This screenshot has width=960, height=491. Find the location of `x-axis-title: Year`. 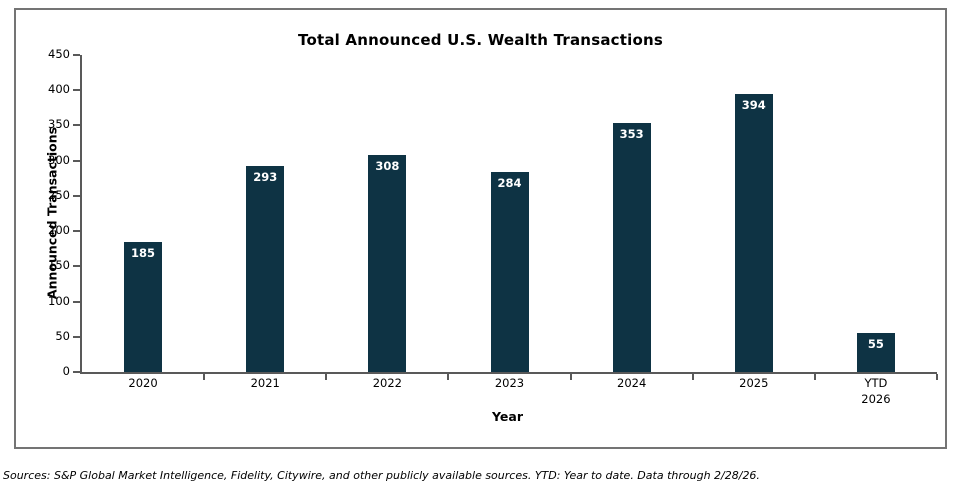

x-axis-title: Year is located at coordinates (507, 416).